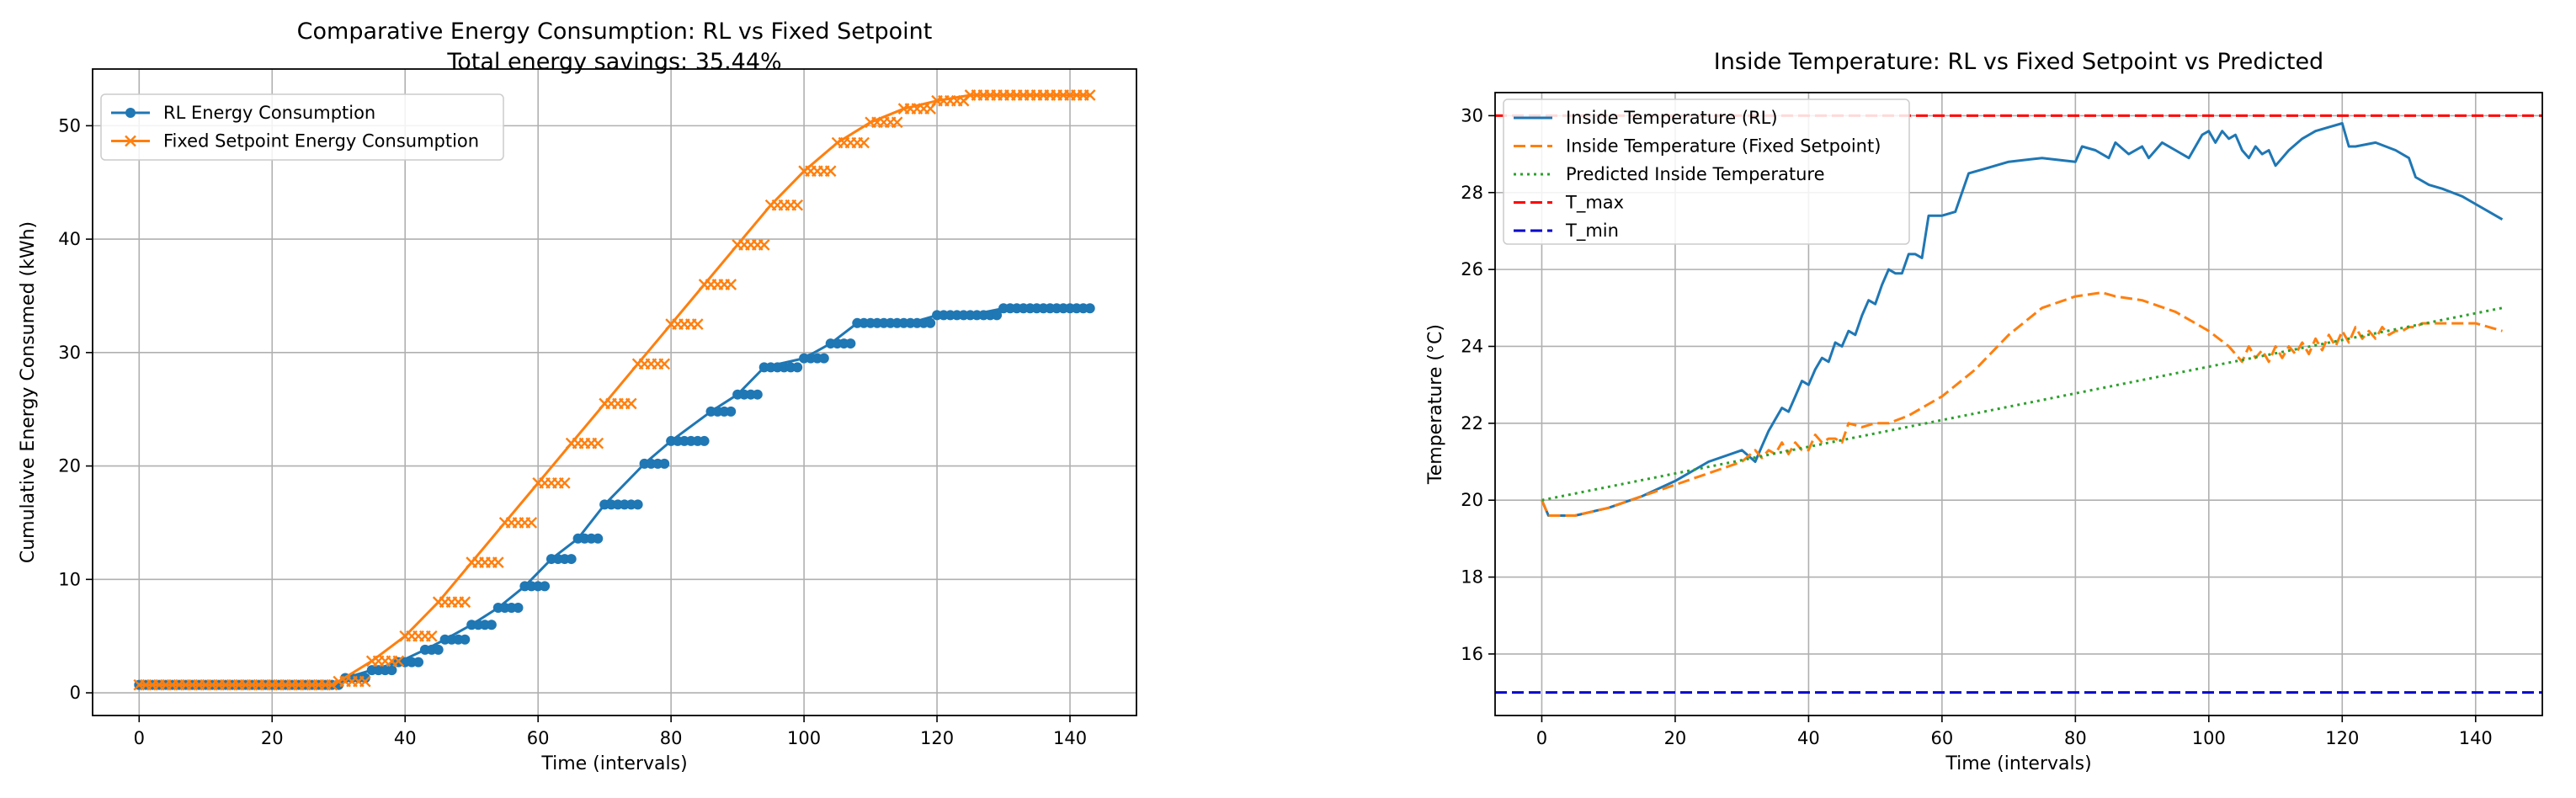  I want to click on legend-label: Fixed Setpoint Energy Consumption, so click(321, 141).